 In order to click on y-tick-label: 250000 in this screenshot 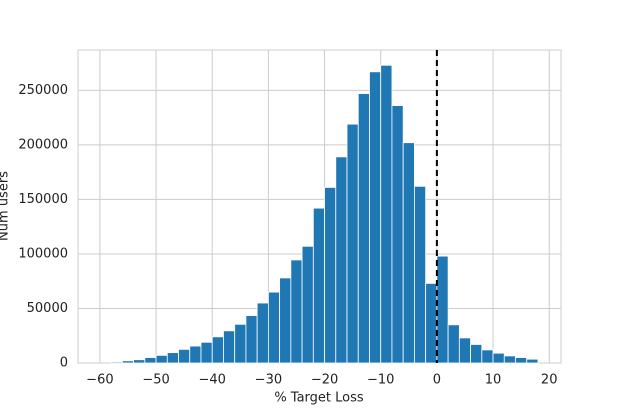, I will do `click(43, 90)`.